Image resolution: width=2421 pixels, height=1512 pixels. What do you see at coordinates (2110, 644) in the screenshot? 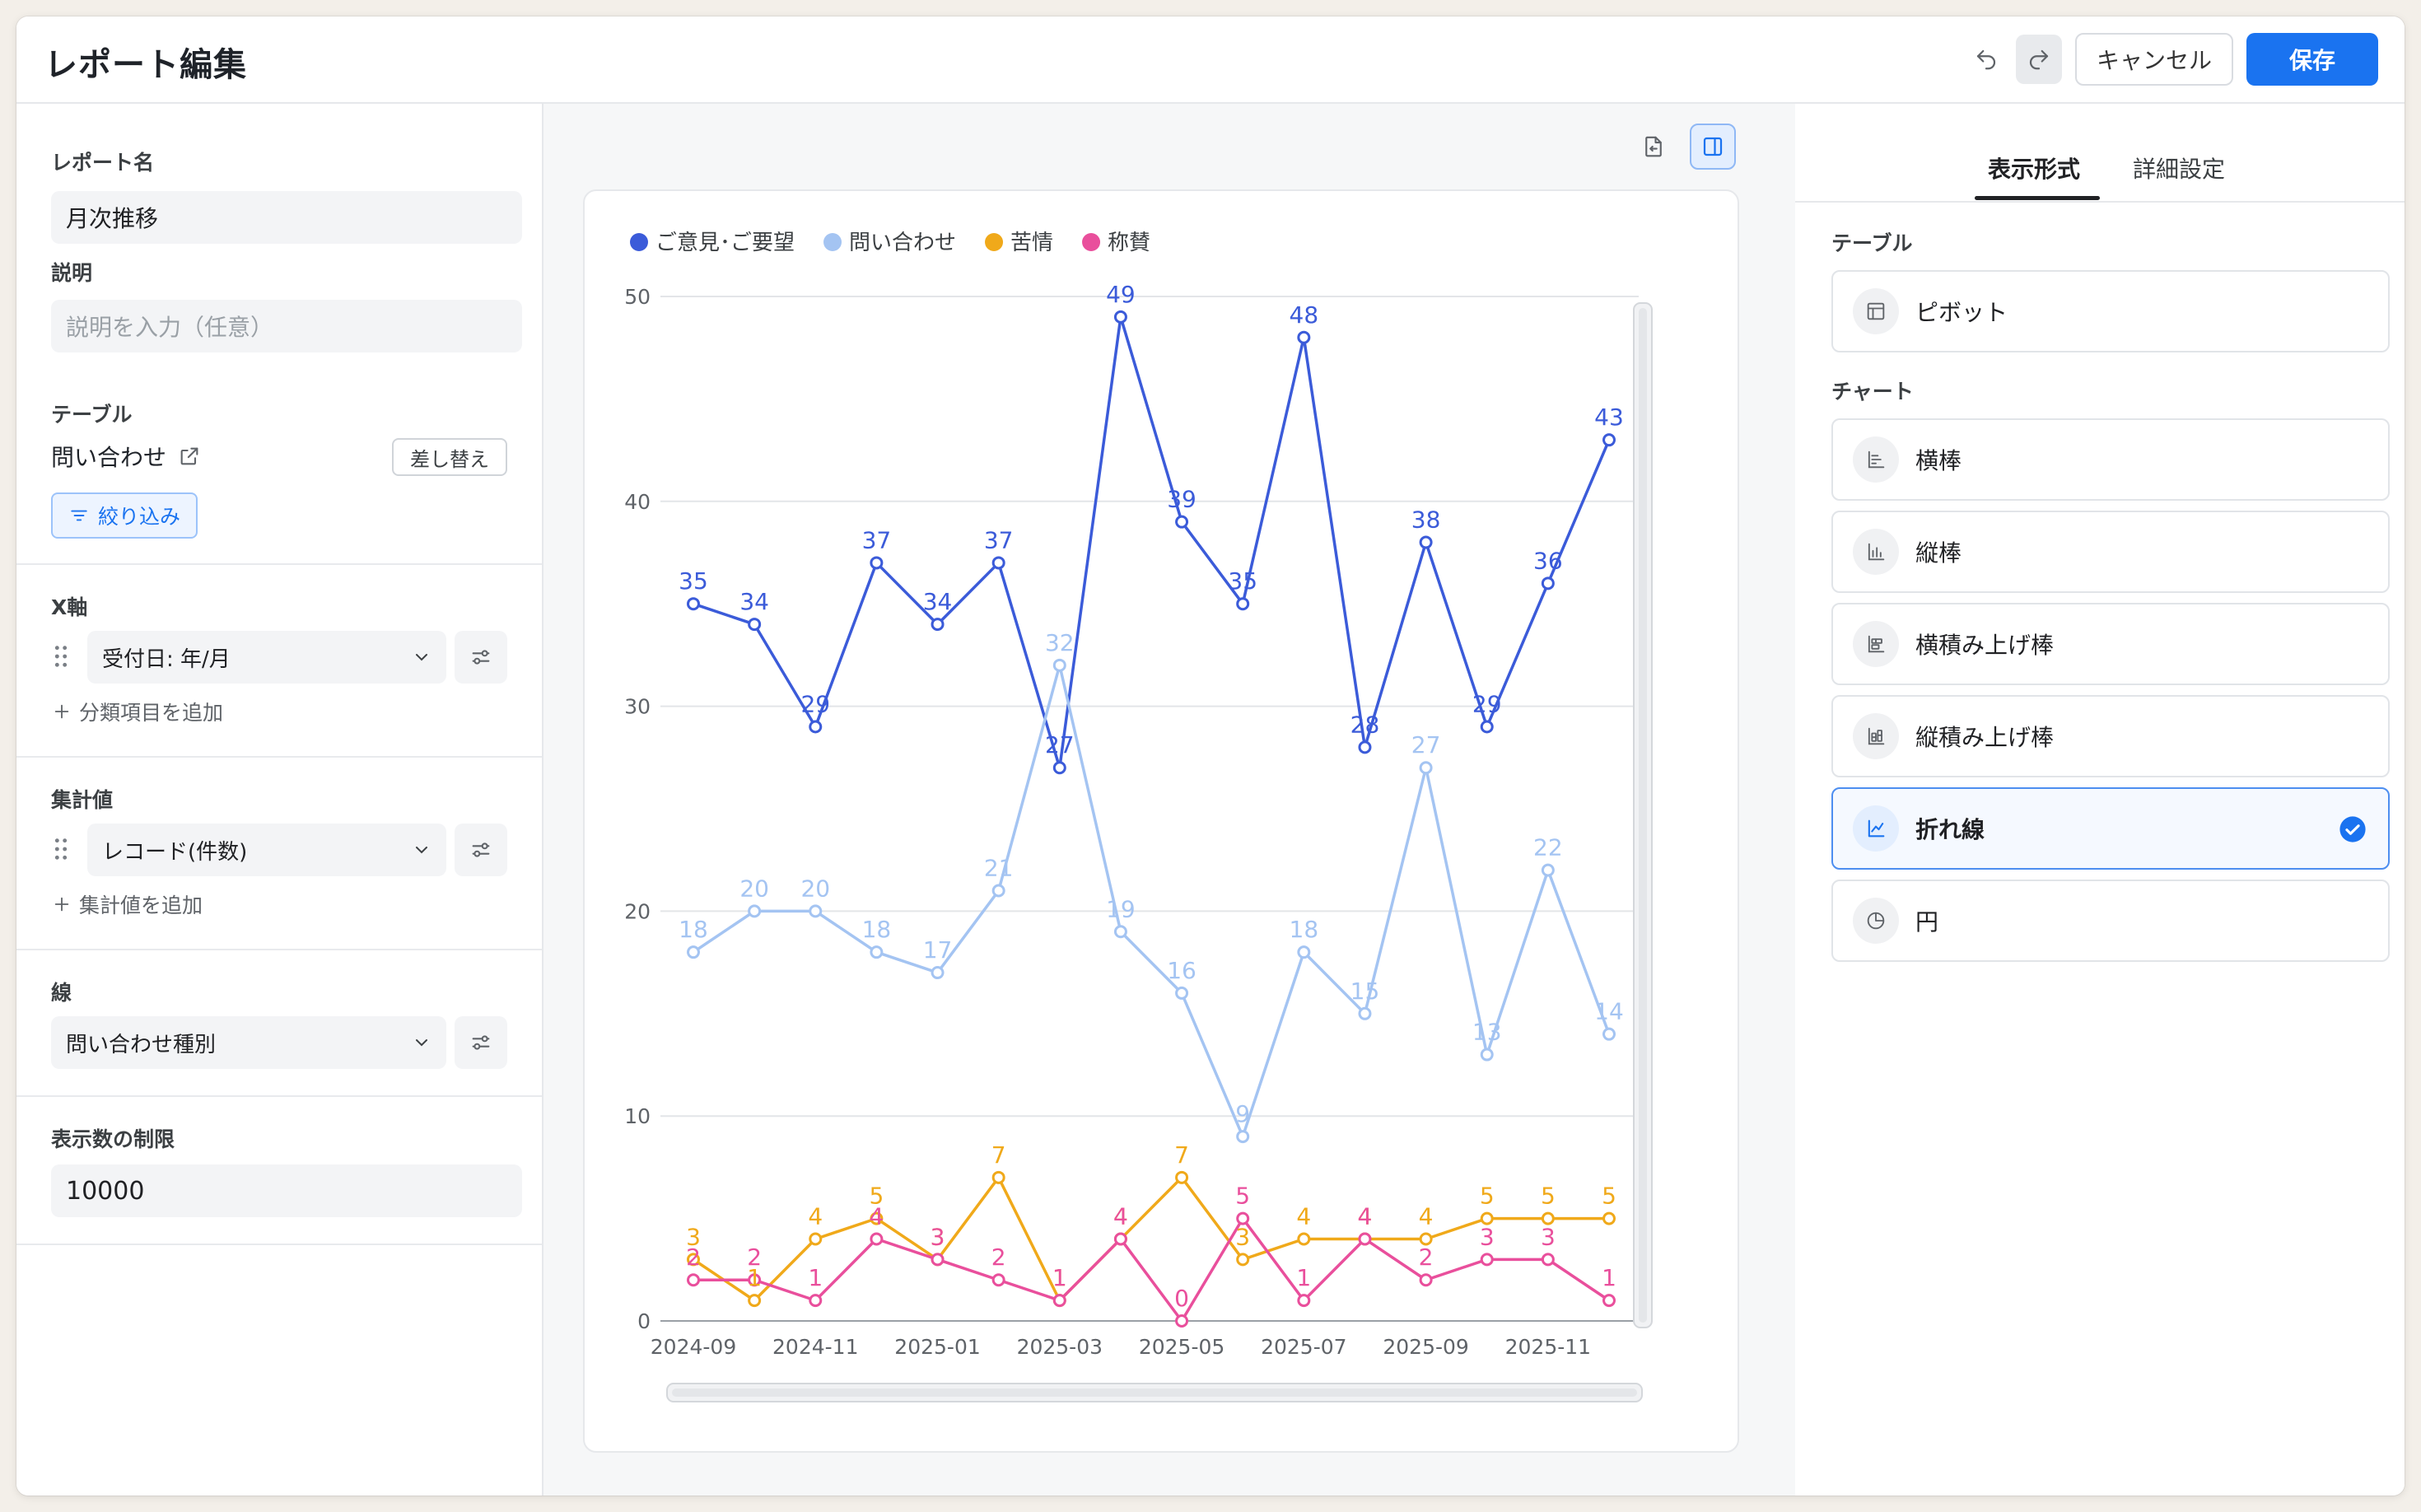
I see `type-stacked-horizontal-bar: 横積み上げ棒` at bounding box center [2110, 644].